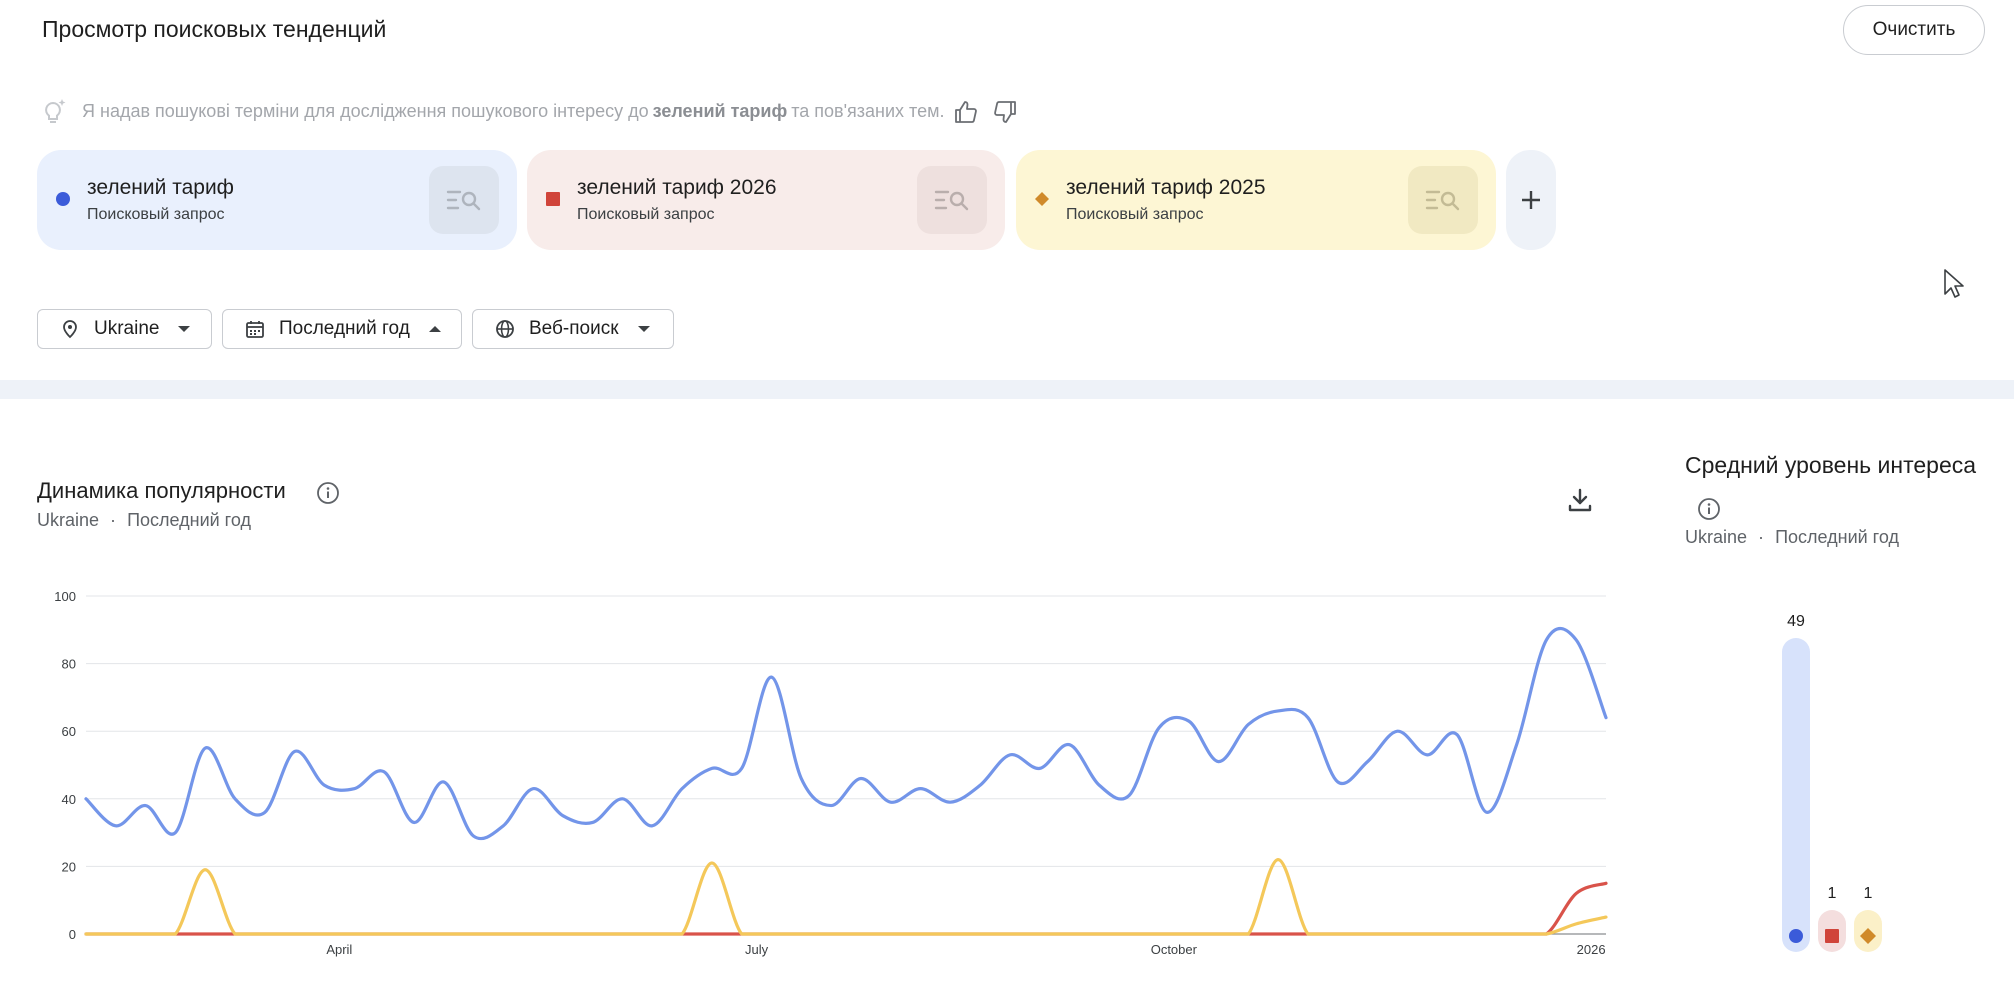 Image resolution: width=2014 pixels, height=985 pixels. What do you see at coordinates (1832, 782) in the screenshot?
I see `average-interest-bars: 49 1 1` at bounding box center [1832, 782].